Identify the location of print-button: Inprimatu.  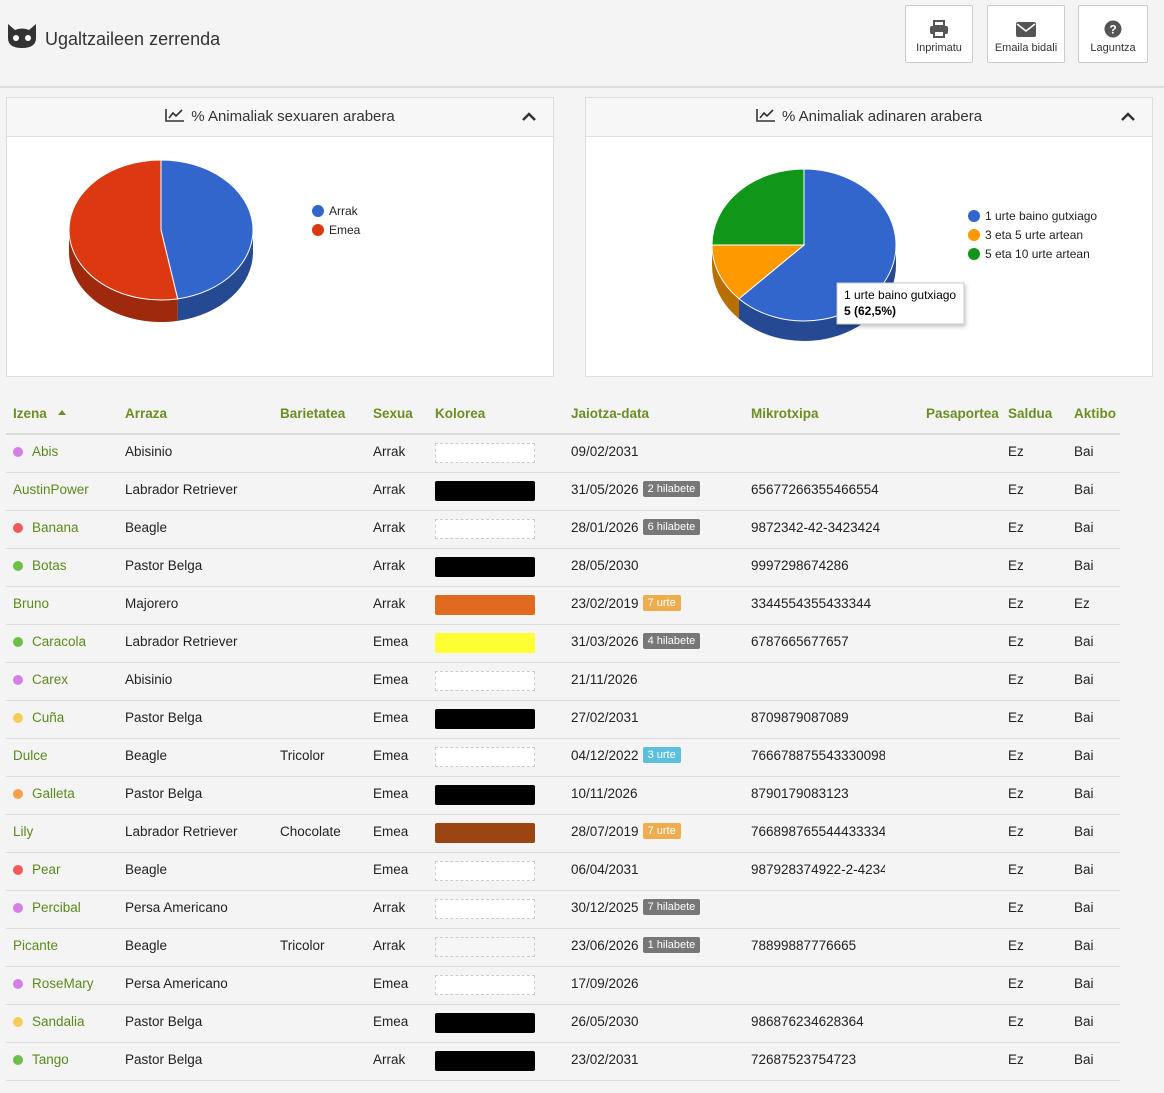
(939, 34).